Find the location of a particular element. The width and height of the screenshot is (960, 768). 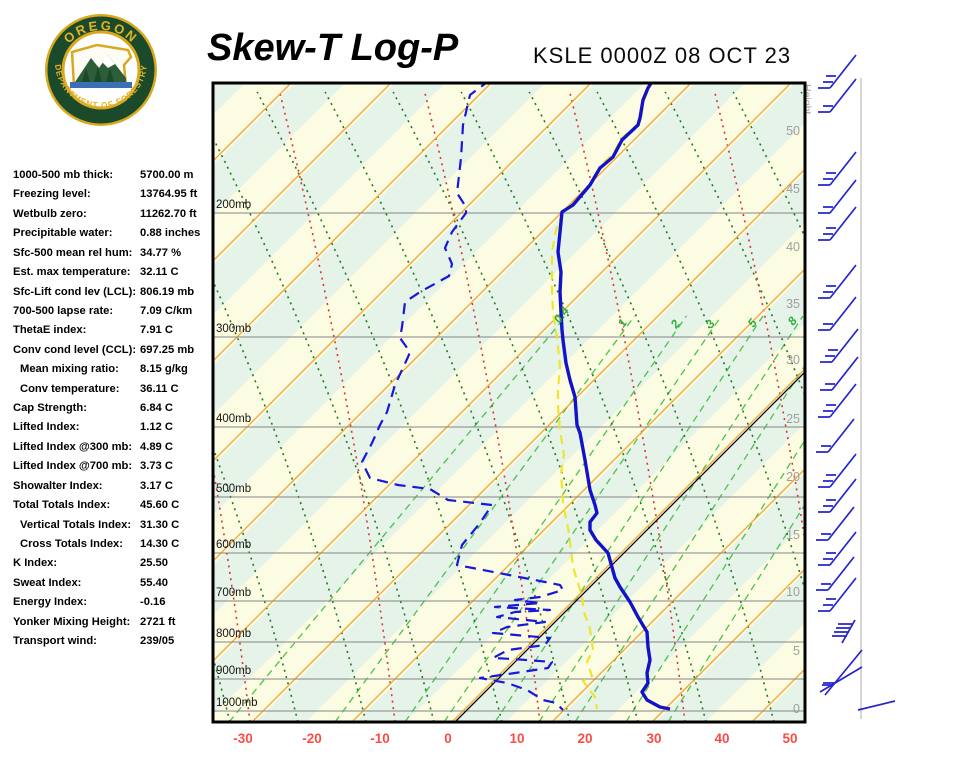

index-row: Cap Strength: 6.84 C is located at coordinates (102, 411).